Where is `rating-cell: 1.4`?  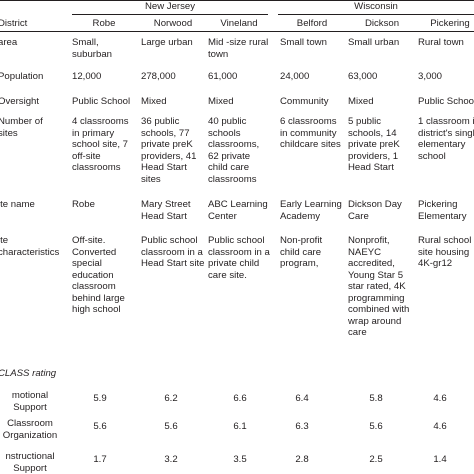 rating-cell: 1.4 is located at coordinates (440, 459).